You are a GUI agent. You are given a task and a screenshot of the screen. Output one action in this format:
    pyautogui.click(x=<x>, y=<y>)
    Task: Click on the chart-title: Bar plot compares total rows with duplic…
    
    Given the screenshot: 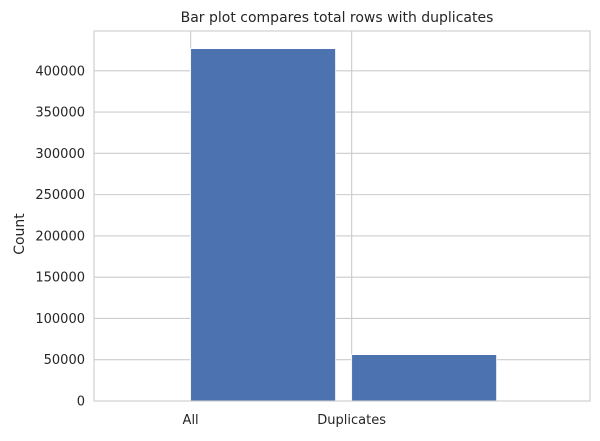 What is the action you would take?
    pyautogui.click(x=337, y=18)
    